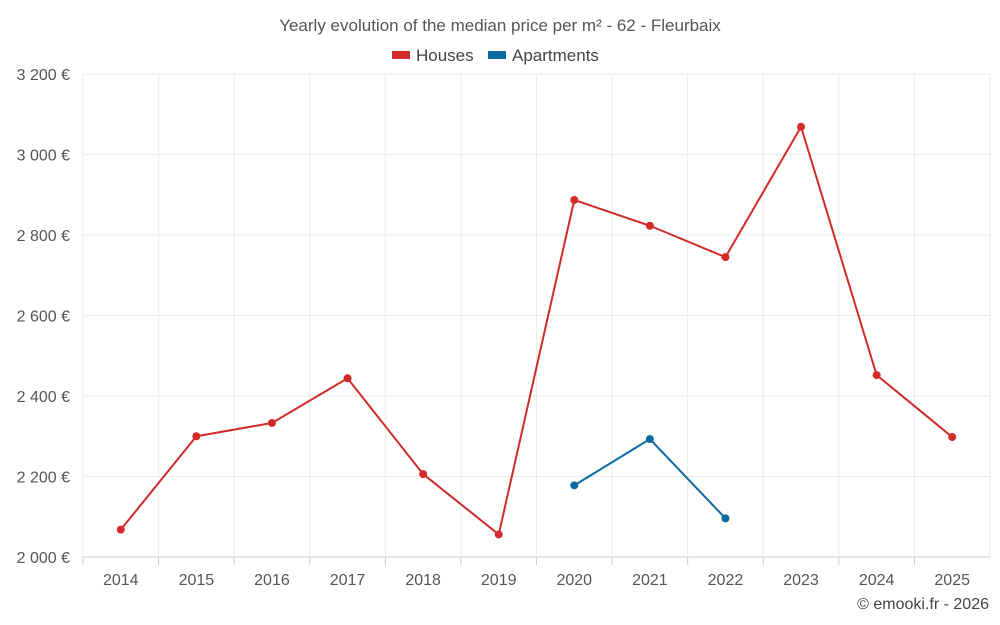 This screenshot has height=625, width=1000. I want to click on legend-swatch-houses, so click(401, 55).